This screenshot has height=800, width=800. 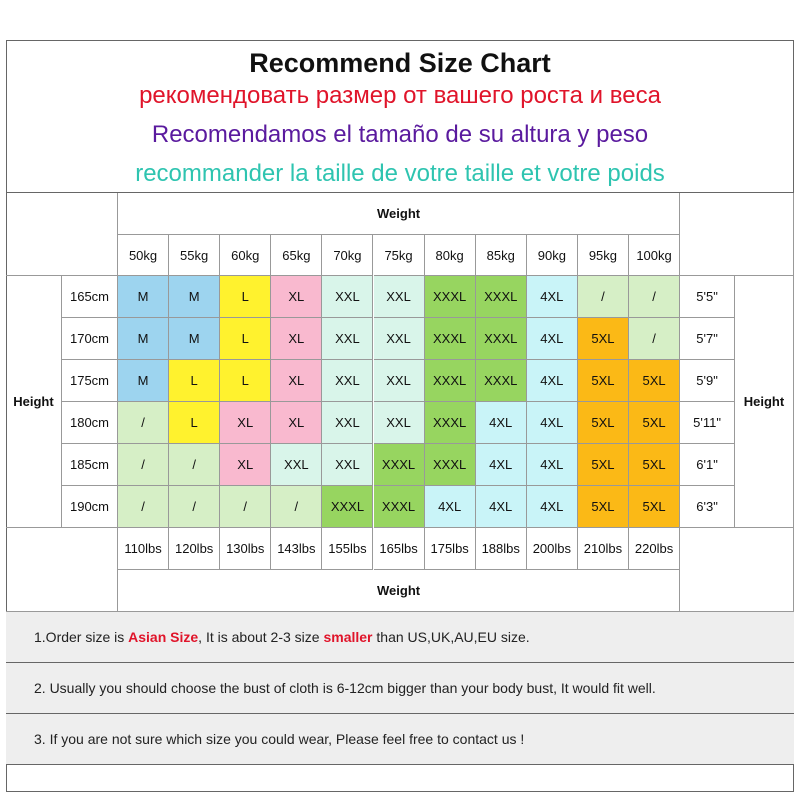 What do you see at coordinates (707, 297) in the screenshot?
I see `feet-label: 5'5"` at bounding box center [707, 297].